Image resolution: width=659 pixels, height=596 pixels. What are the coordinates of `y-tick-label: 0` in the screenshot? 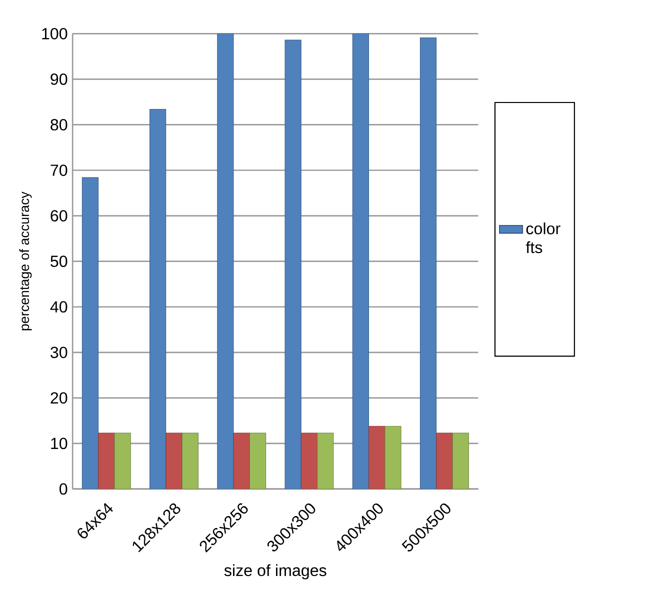 It's located at (64, 489).